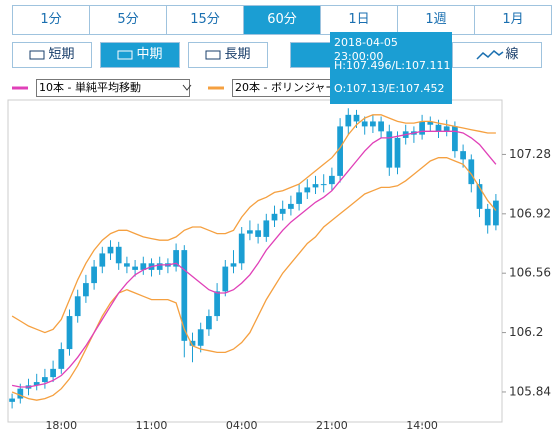  What do you see at coordinates (366, 49) in the screenshot?
I see `tooltip-line: 2018-04-05 23:00:00` at bounding box center [366, 49].